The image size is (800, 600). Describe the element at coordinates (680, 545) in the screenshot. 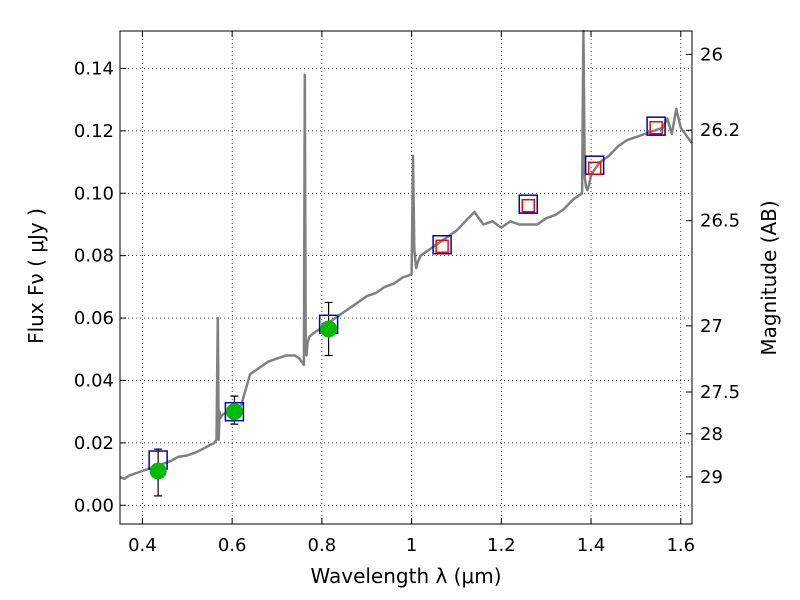

I see `x-tick-label: 1.6` at that location.